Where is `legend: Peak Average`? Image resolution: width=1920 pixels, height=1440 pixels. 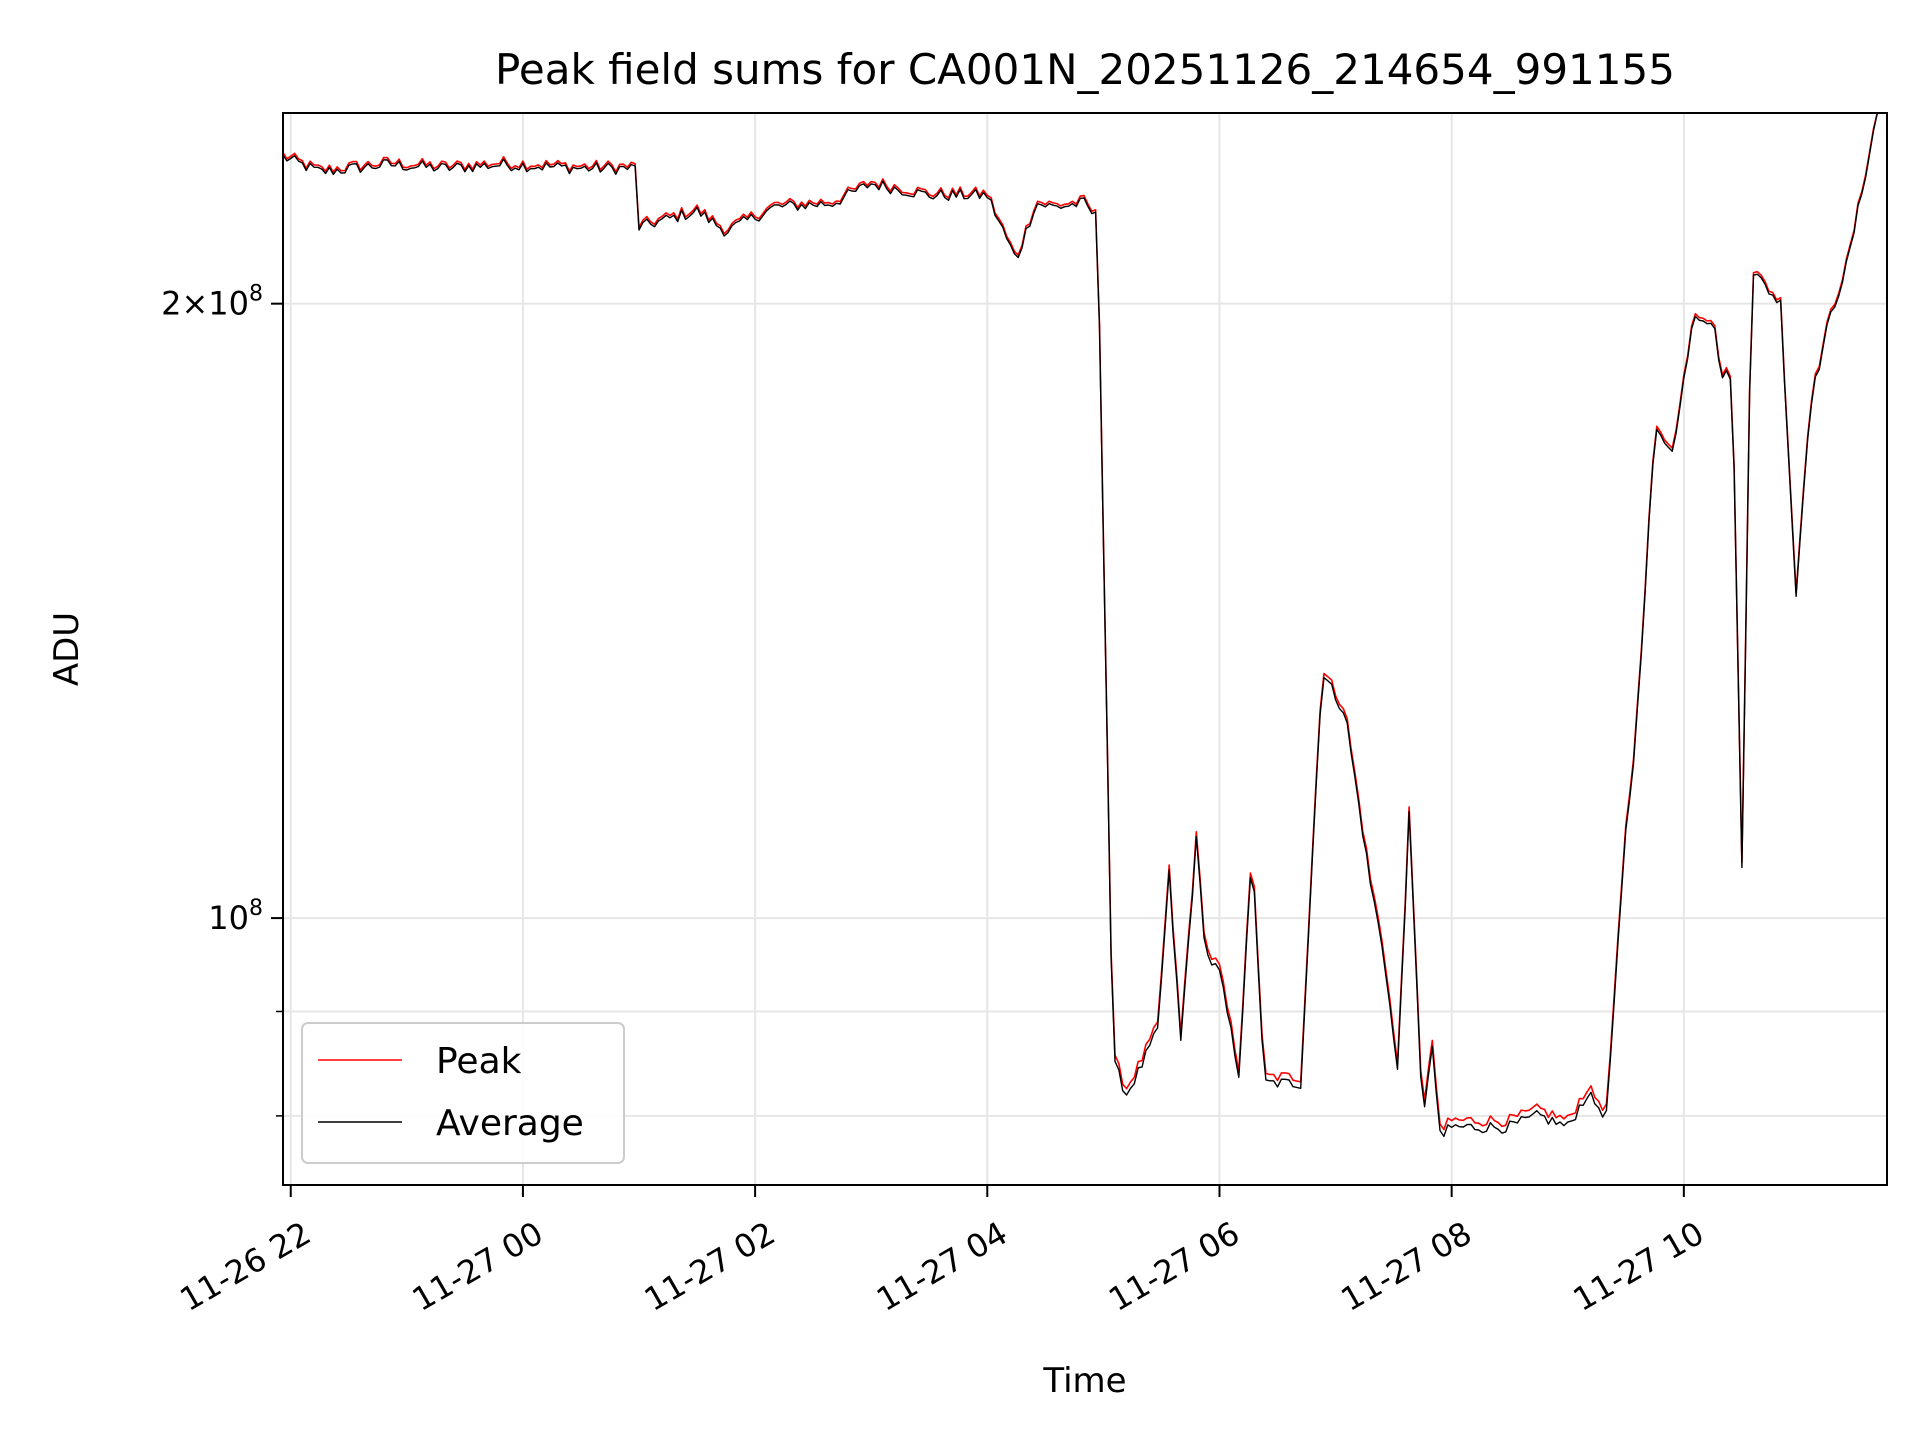
legend: Peak Average is located at coordinates (463, 1093).